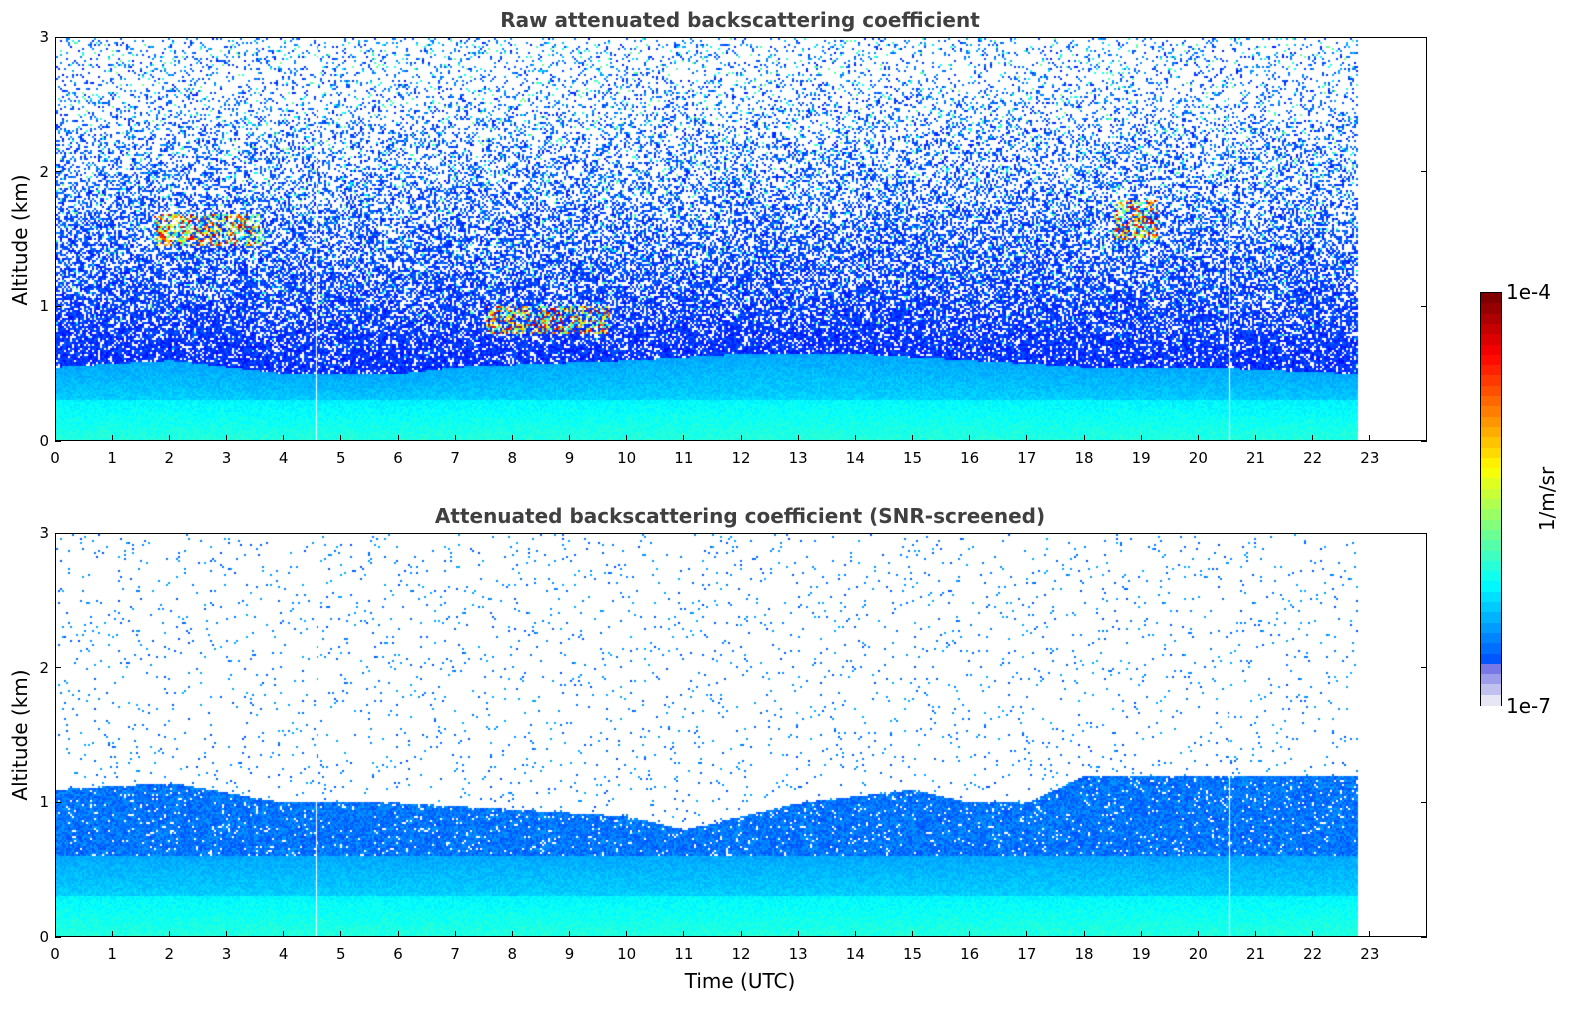 This screenshot has width=1595, height=1020. Describe the element at coordinates (855, 954) in the screenshot. I see `x-tick-label: 14` at that location.